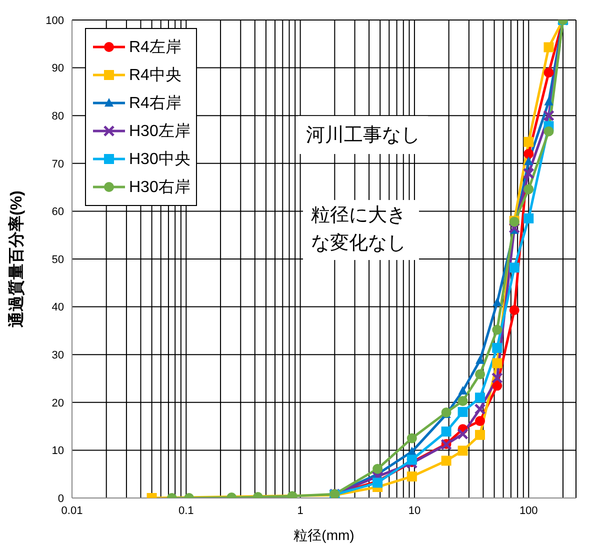  What do you see at coordinates (58, 68) in the screenshot?
I see `y-tick-label: 90` at bounding box center [58, 68].